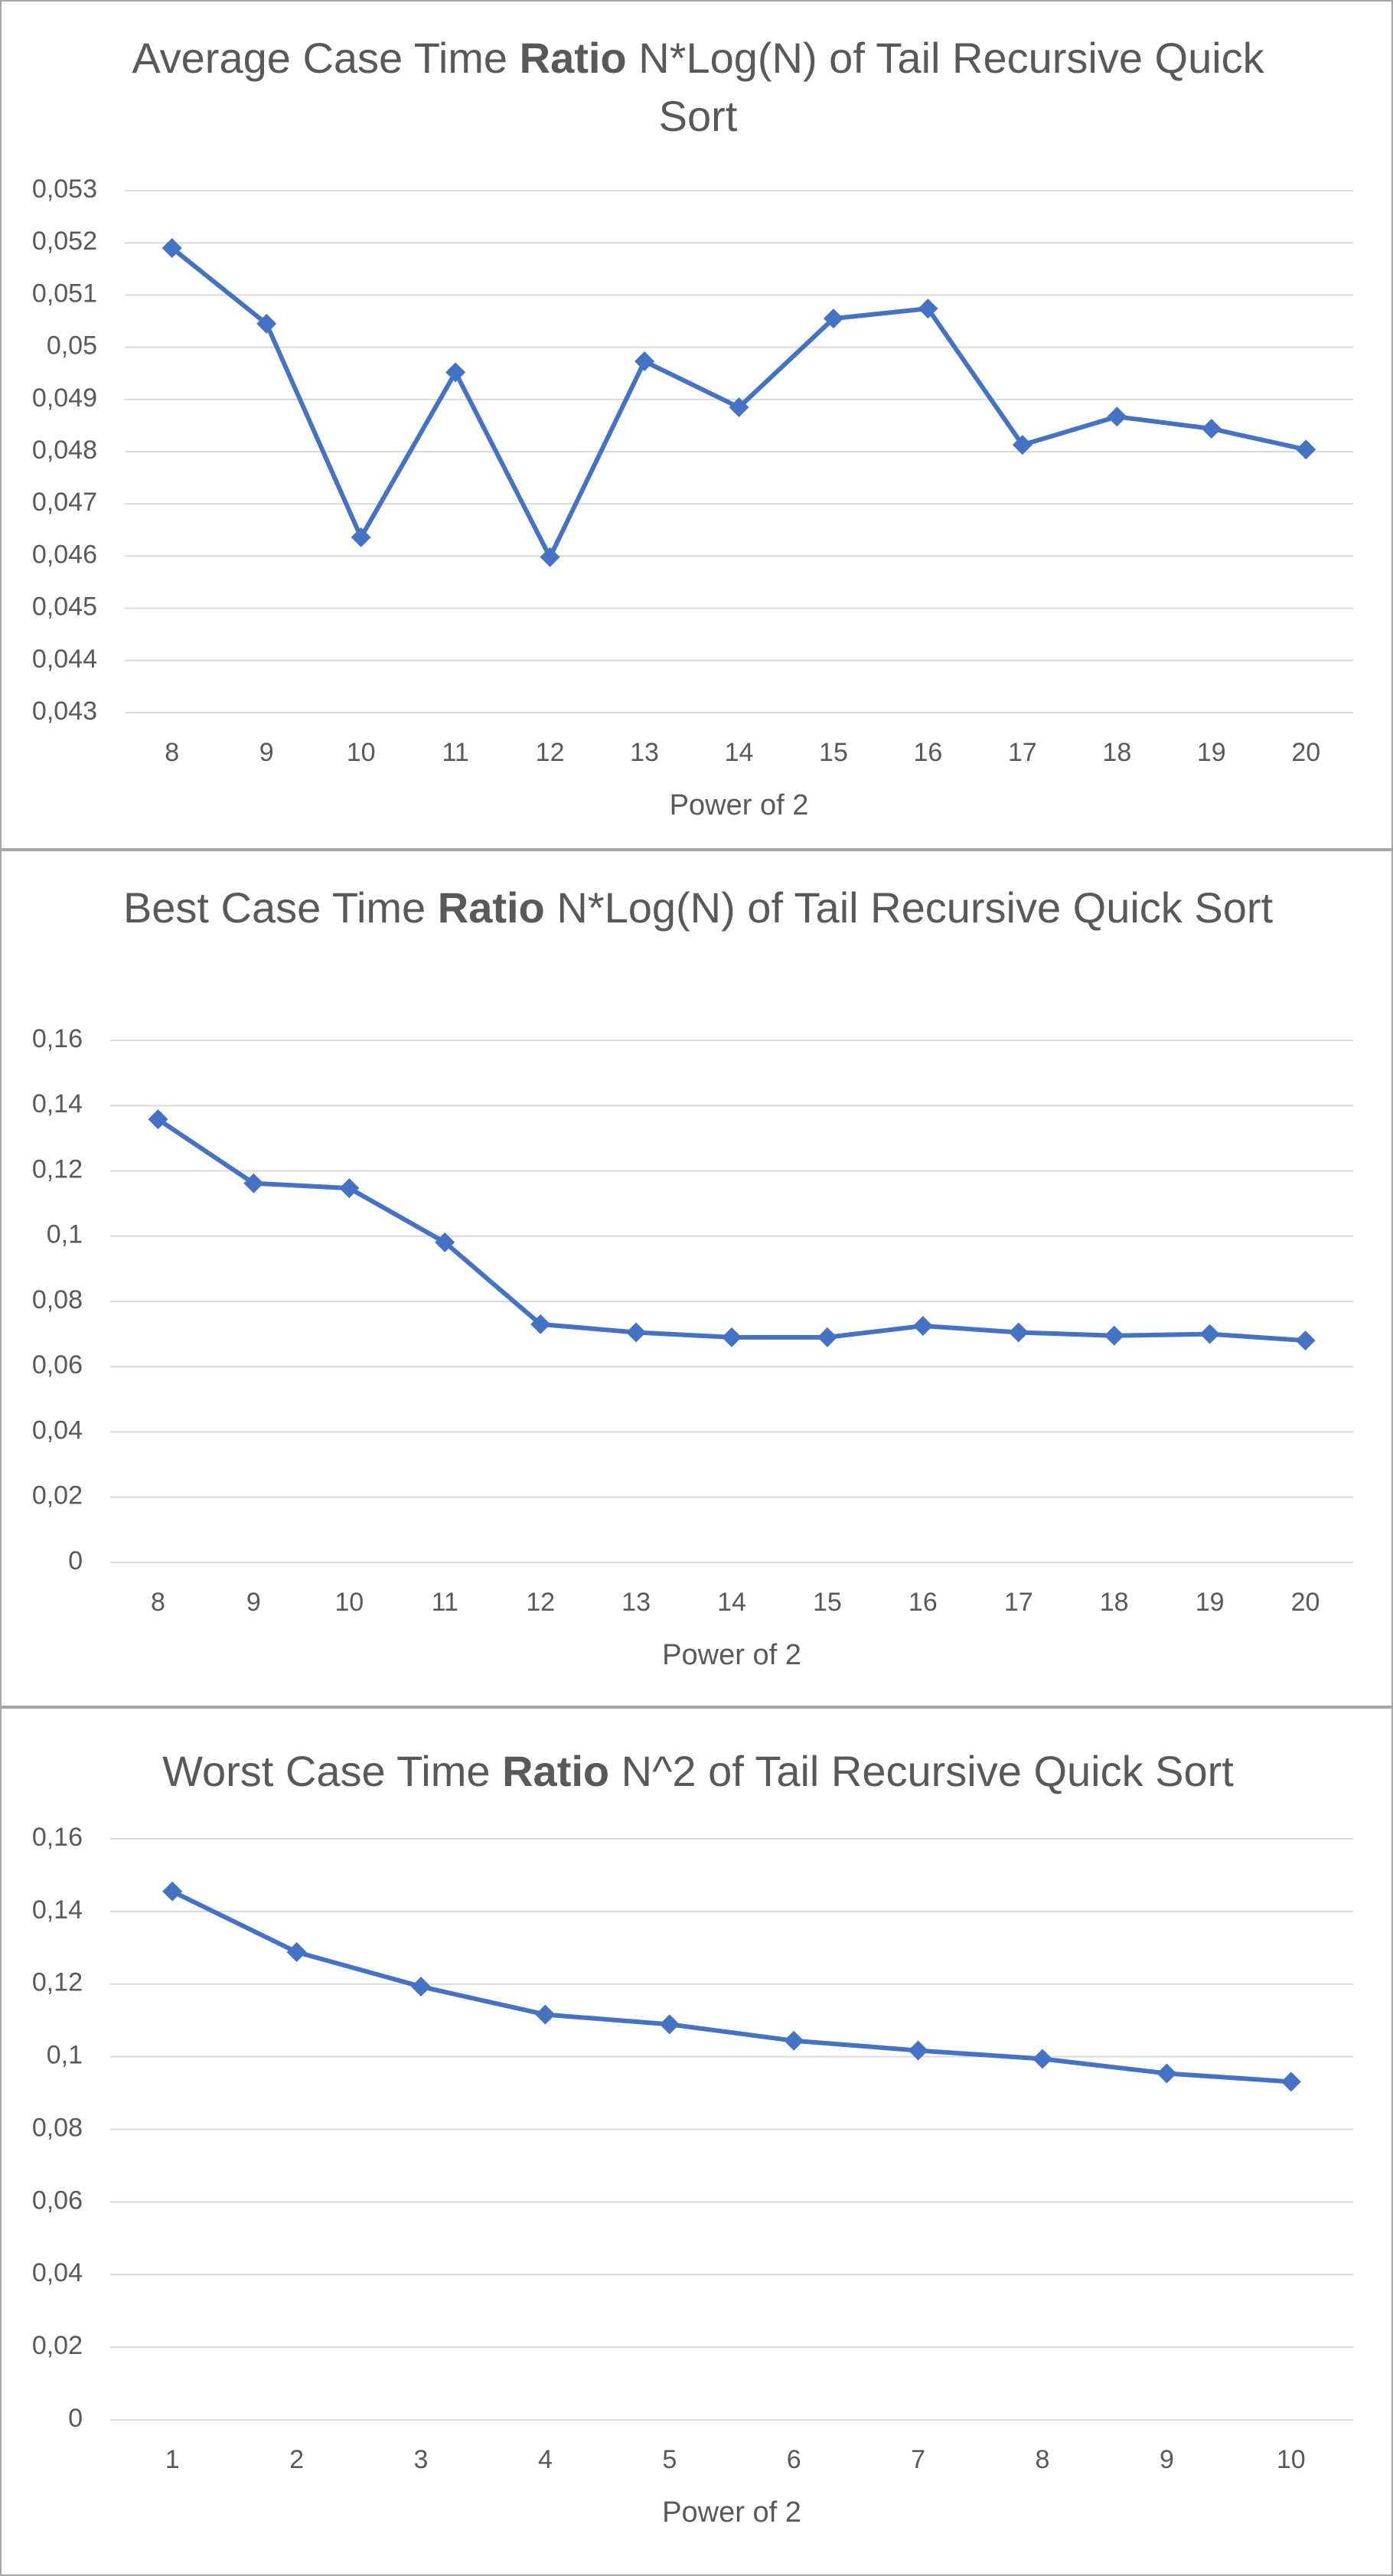 This screenshot has width=1393, height=2576. What do you see at coordinates (669, 2459) in the screenshot?
I see `x-tick-label: 5` at bounding box center [669, 2459].